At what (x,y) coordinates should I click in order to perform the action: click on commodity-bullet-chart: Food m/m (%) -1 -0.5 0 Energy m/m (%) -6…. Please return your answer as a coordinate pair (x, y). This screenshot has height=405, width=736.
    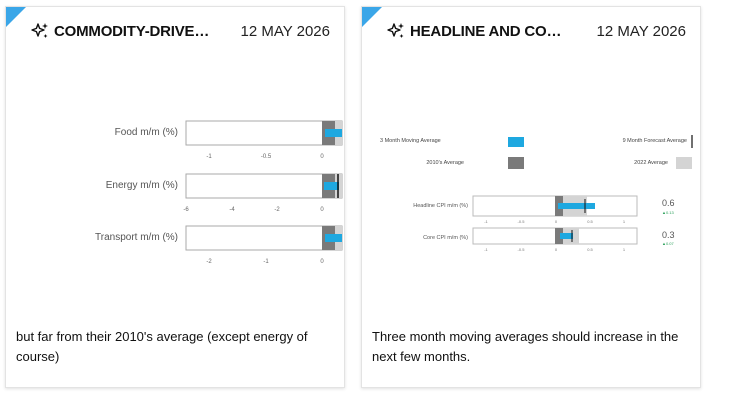
    Looking at the image, I should click on (219, 192).